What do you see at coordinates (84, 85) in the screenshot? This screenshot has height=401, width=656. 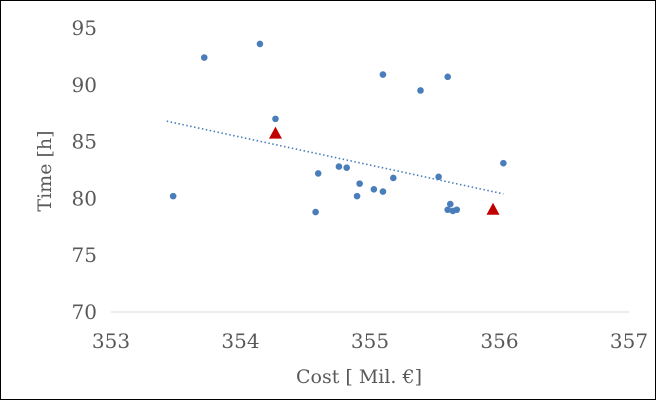 I see `y-tick-label: 90` at bounding box center [84, 85].